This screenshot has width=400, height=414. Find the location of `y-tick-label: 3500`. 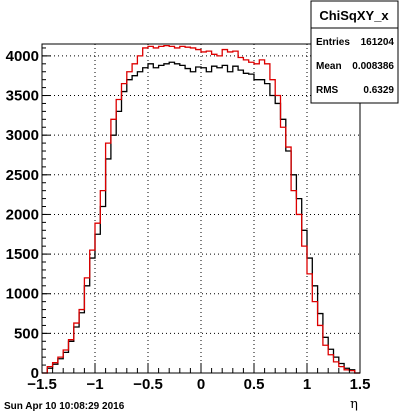

y-tick-label: 3500 is located at coordinates (22, 96).